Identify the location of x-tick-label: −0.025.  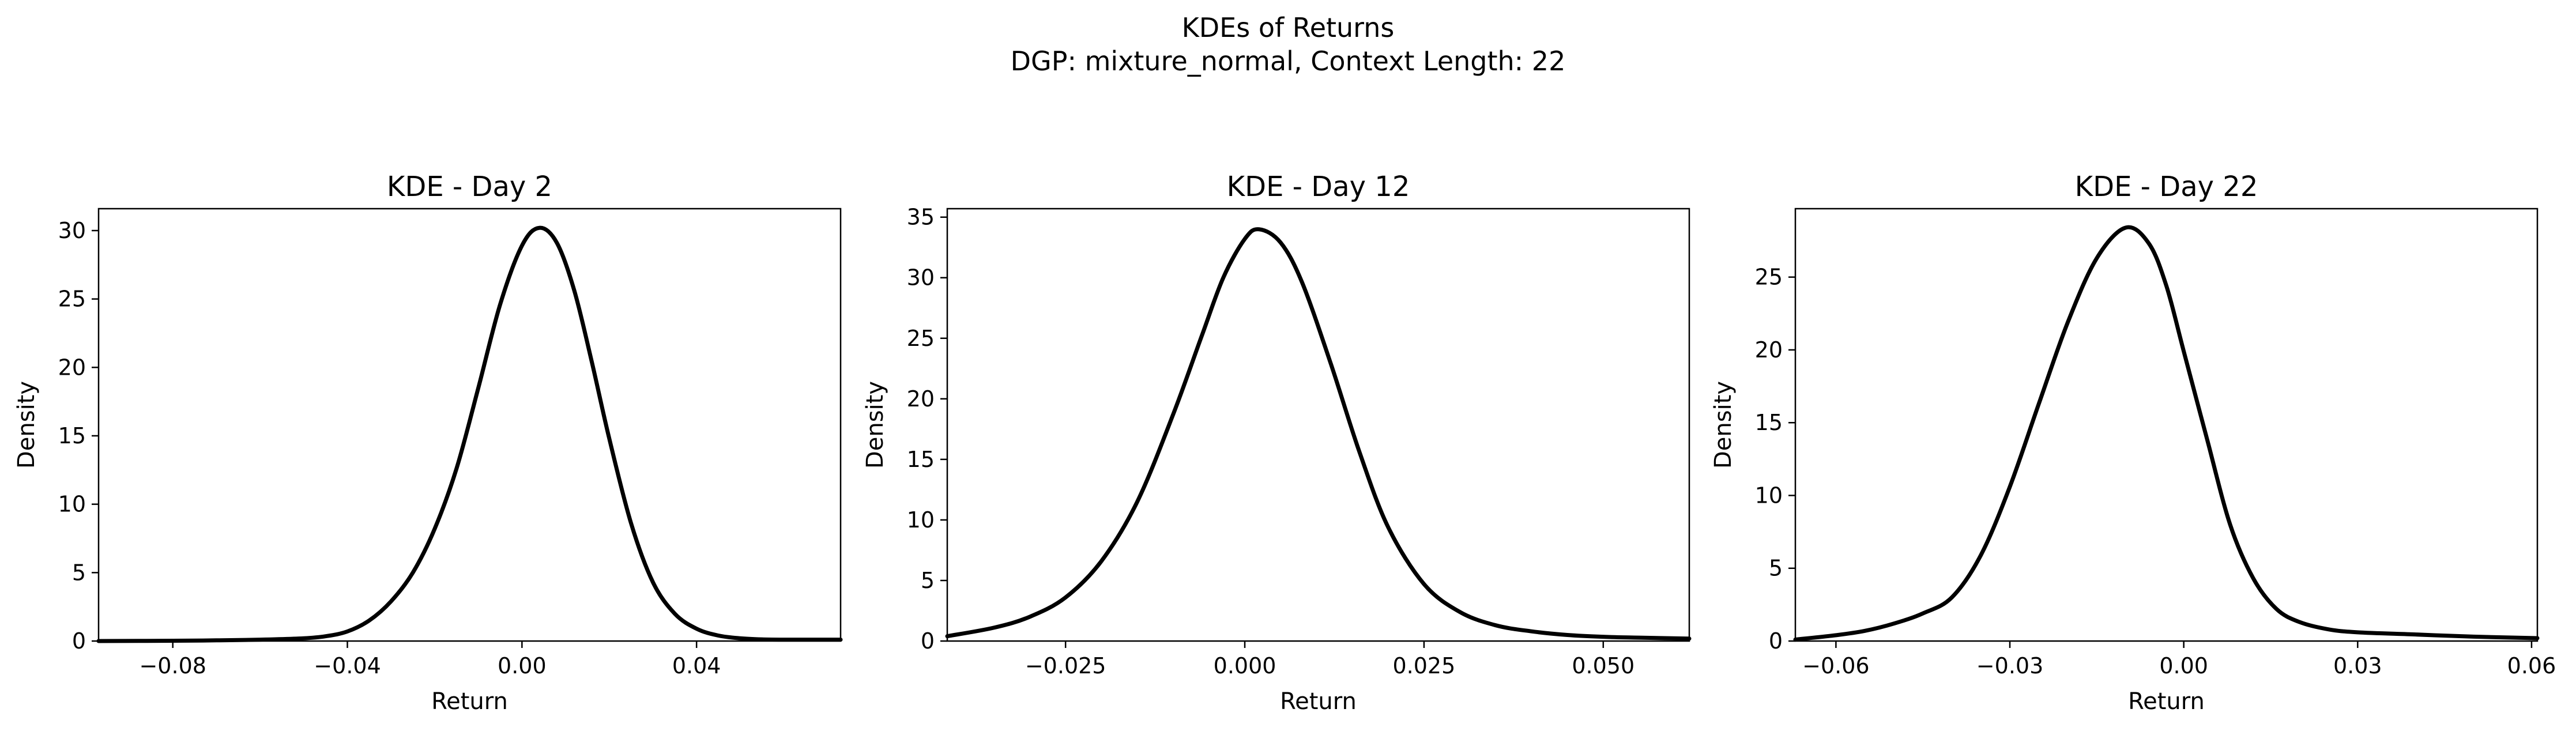
(1065, 666).